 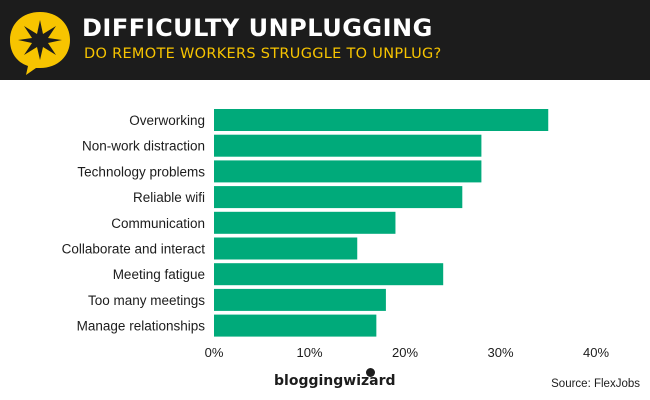 What do you see at coordinates (263, 54) in the screenshot?
I see `chart-subtitle: DO REMOTE WORKERS STRUGGLE TO UNPLUG?` at bounding box center [263, 54].